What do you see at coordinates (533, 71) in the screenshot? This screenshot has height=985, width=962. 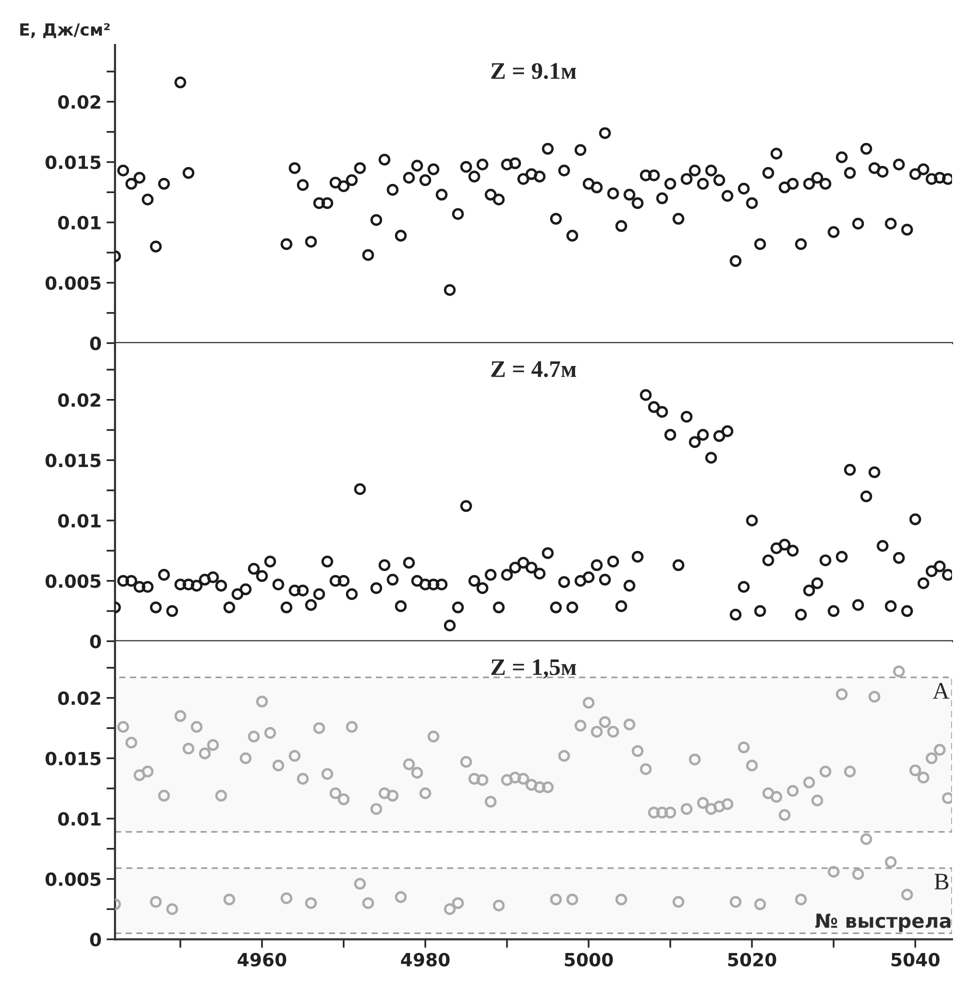 I see `text: Z = 9.1м` at bounding box center [533, 71].